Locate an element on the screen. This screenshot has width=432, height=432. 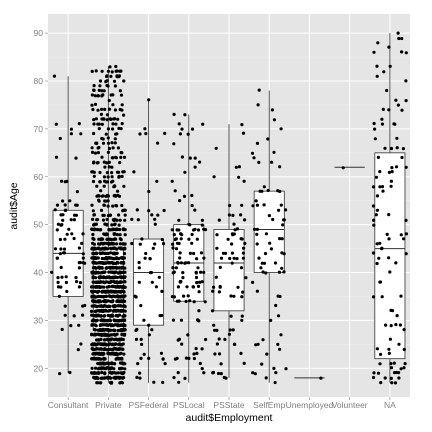
x-tick-label: SelfEmp is located at coordinates (269, 405).